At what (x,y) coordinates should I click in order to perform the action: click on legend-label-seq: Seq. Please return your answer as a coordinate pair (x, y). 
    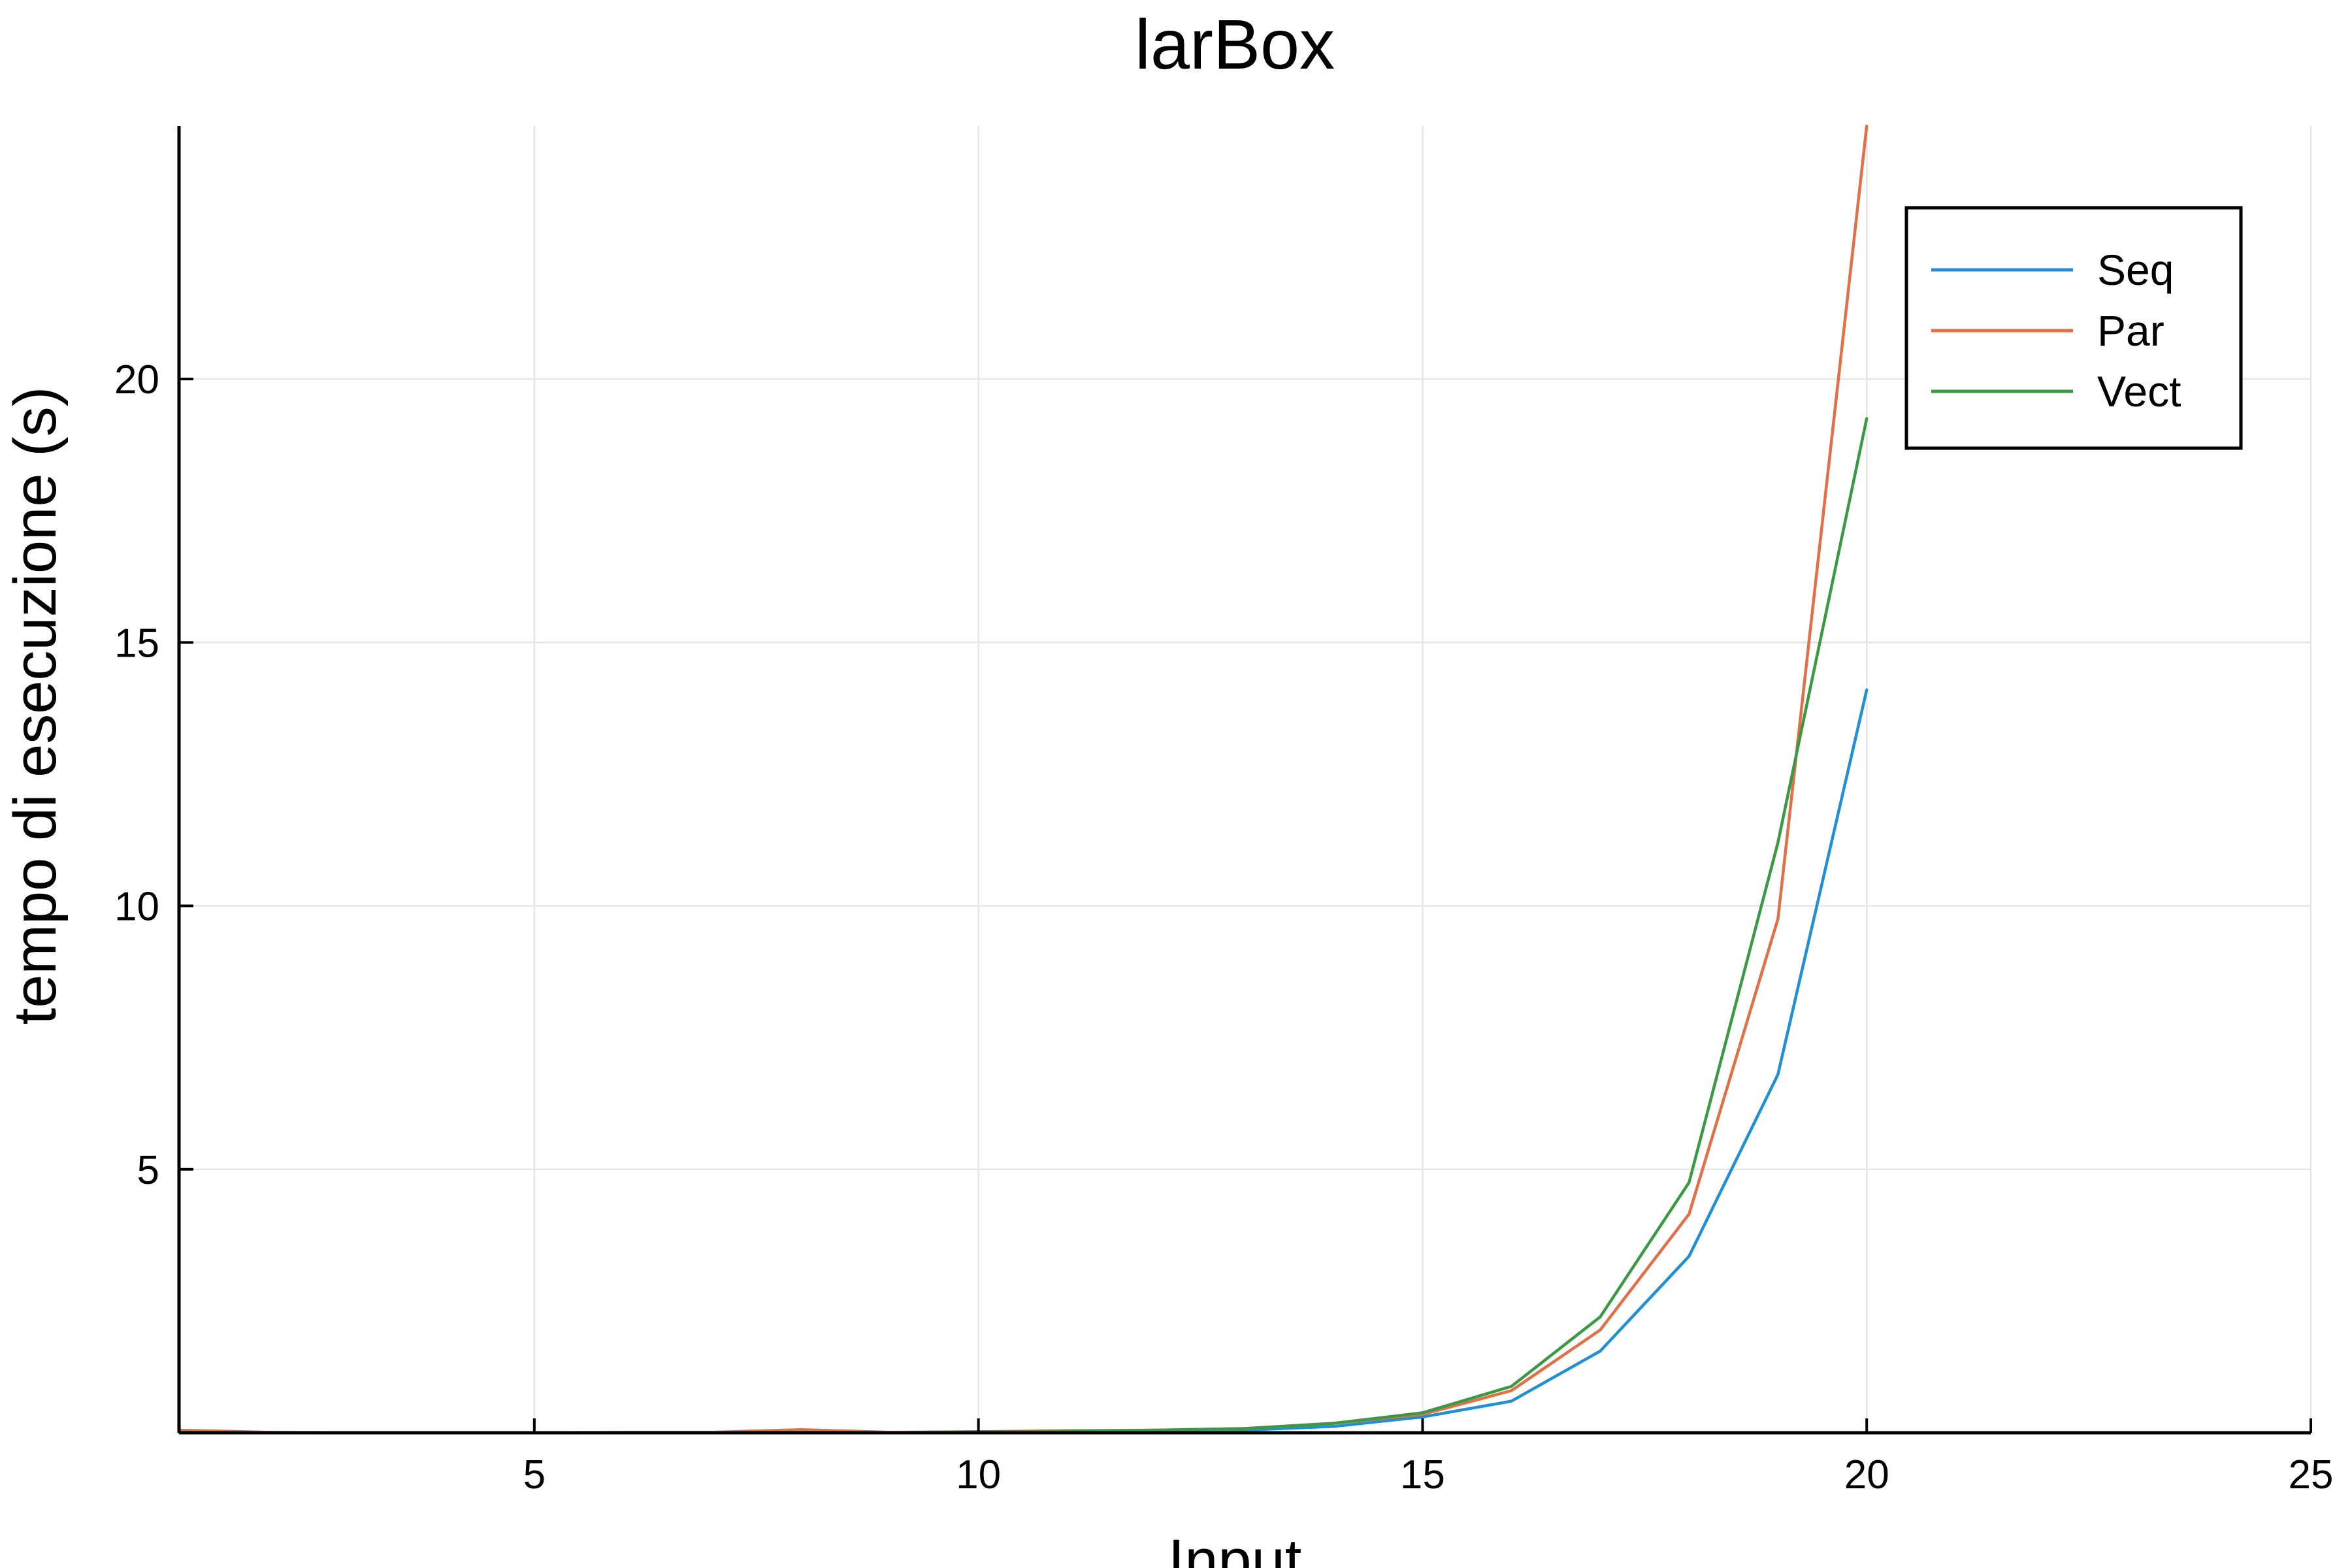
    Looking at the image, I should click on (2135, 270).